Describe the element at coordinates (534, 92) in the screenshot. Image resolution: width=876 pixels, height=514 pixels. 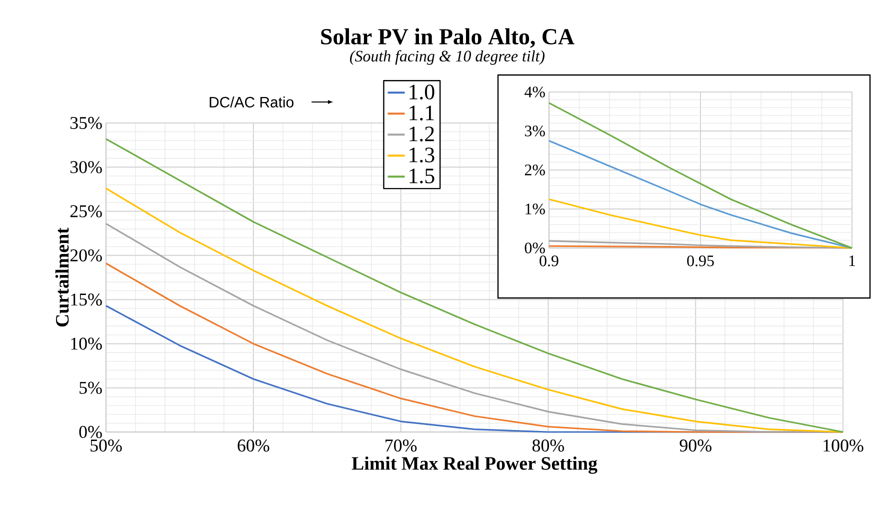
I see `y-tick-label: 4%` at that location.